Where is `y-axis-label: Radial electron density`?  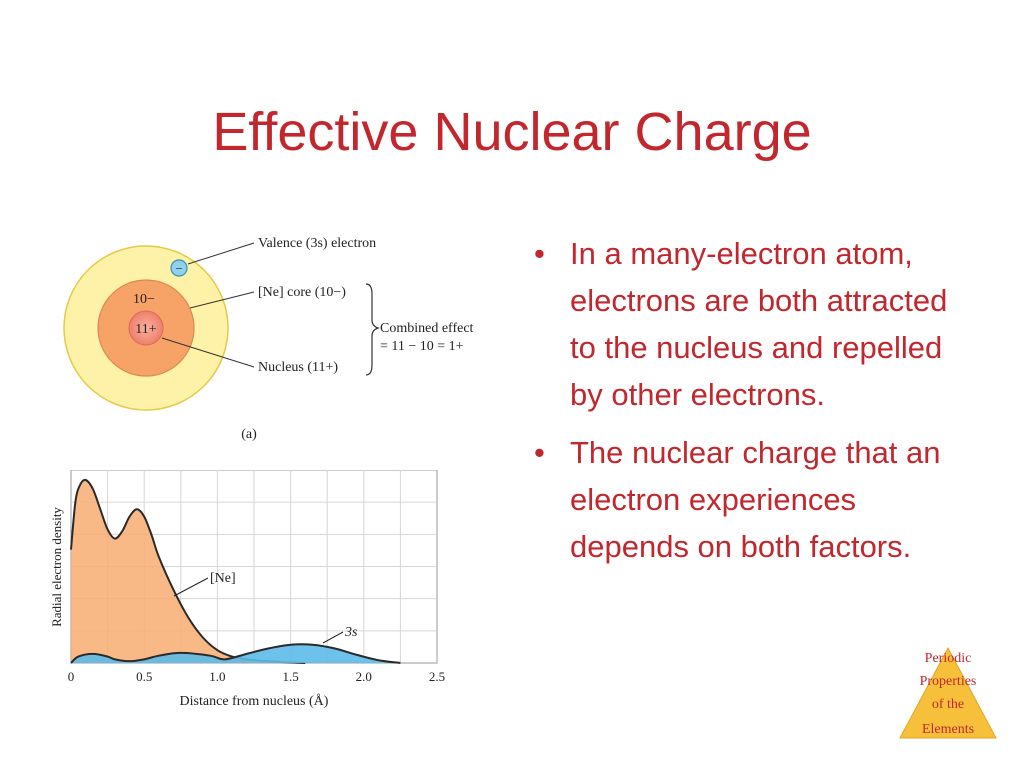
y-axis-label: Radial electron density is located at coordinates (56, 567).